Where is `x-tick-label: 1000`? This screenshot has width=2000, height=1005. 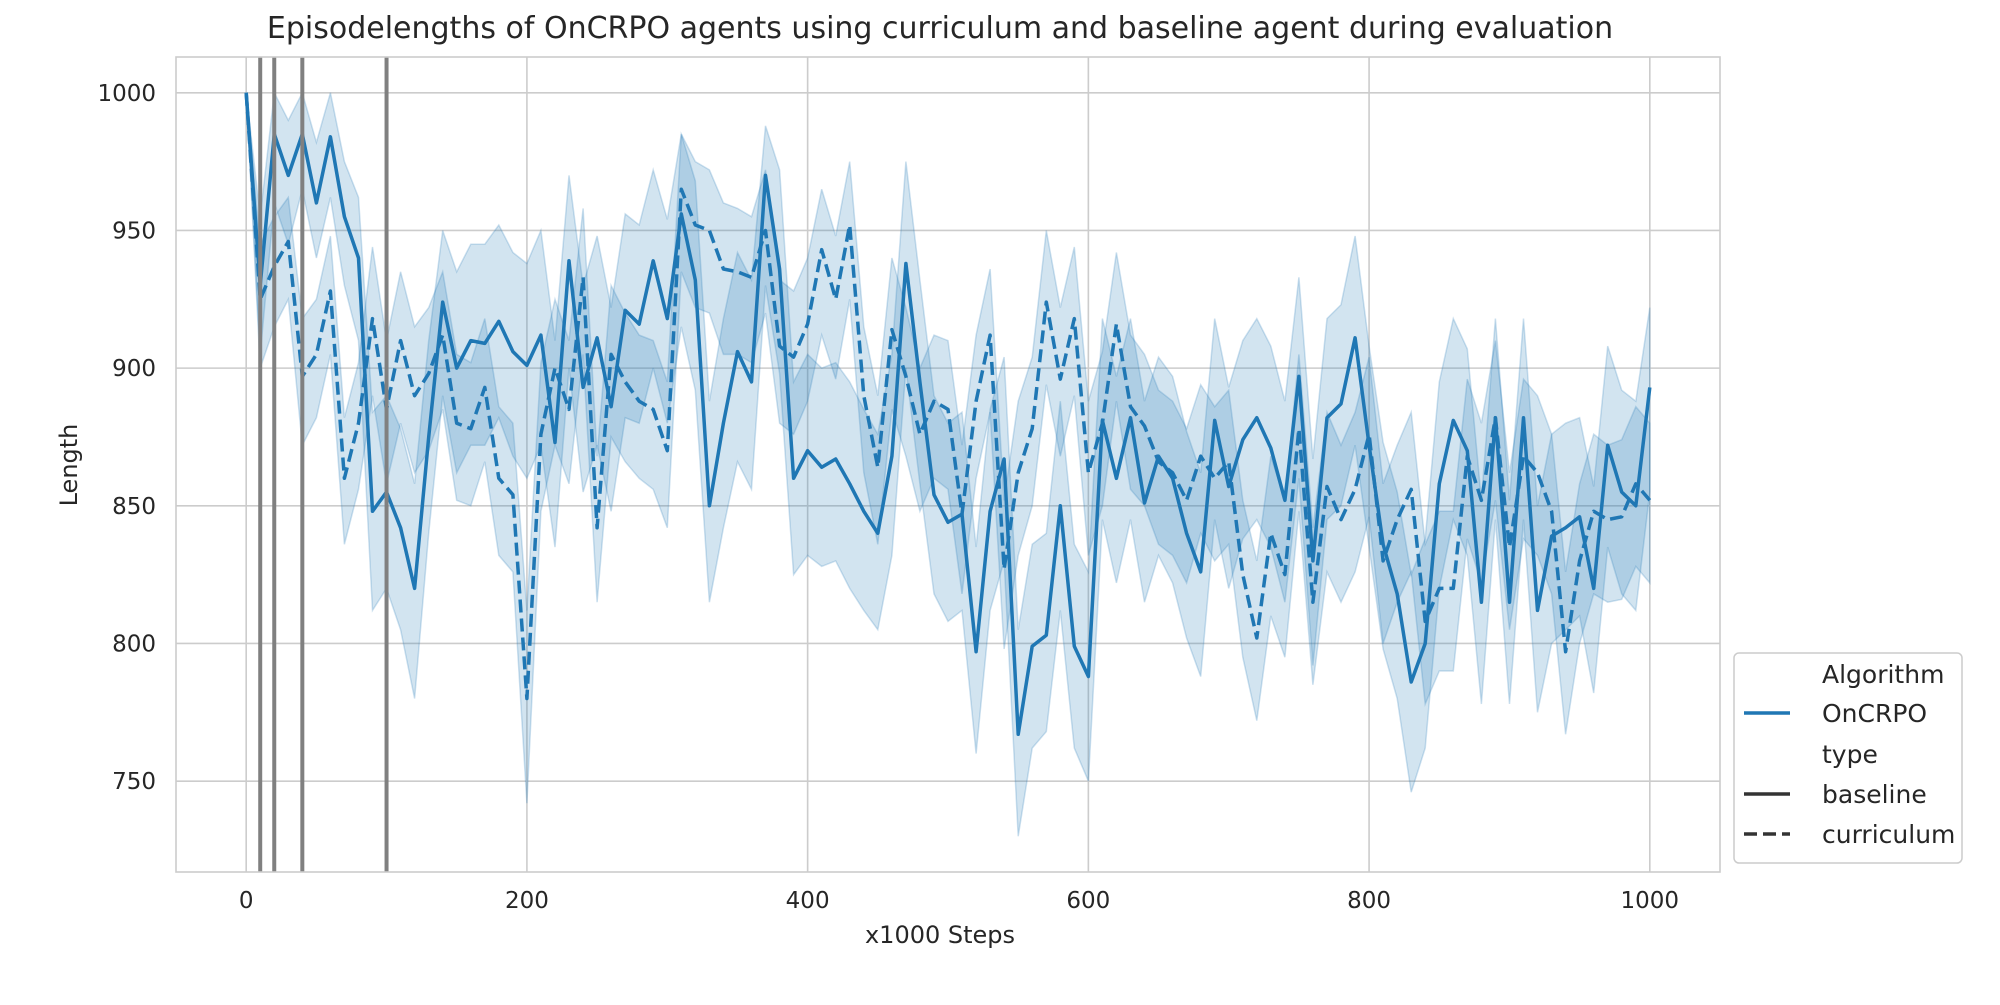 x-tick-label: 1000 is located at coordinates (1650, 901).